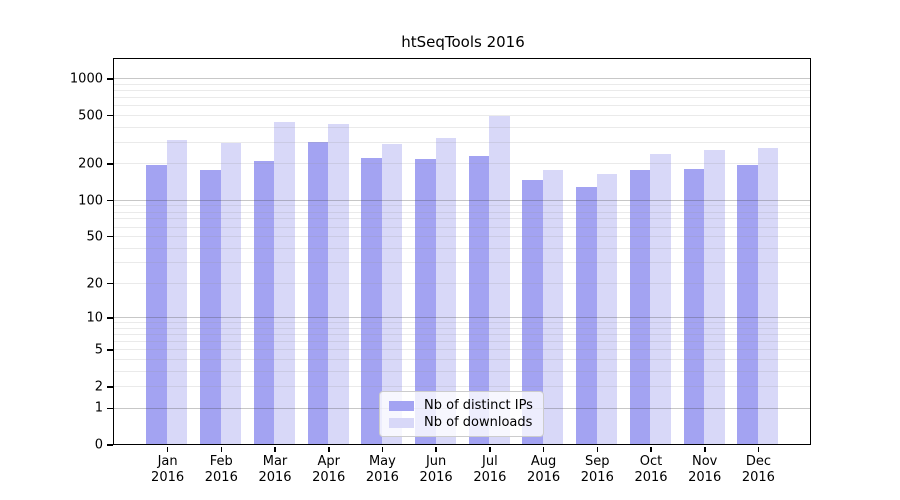  What do you see at coordinates (94, 318) in the screenshot?
I see `y-tick-label: 10` at bounding box center [94, 318].